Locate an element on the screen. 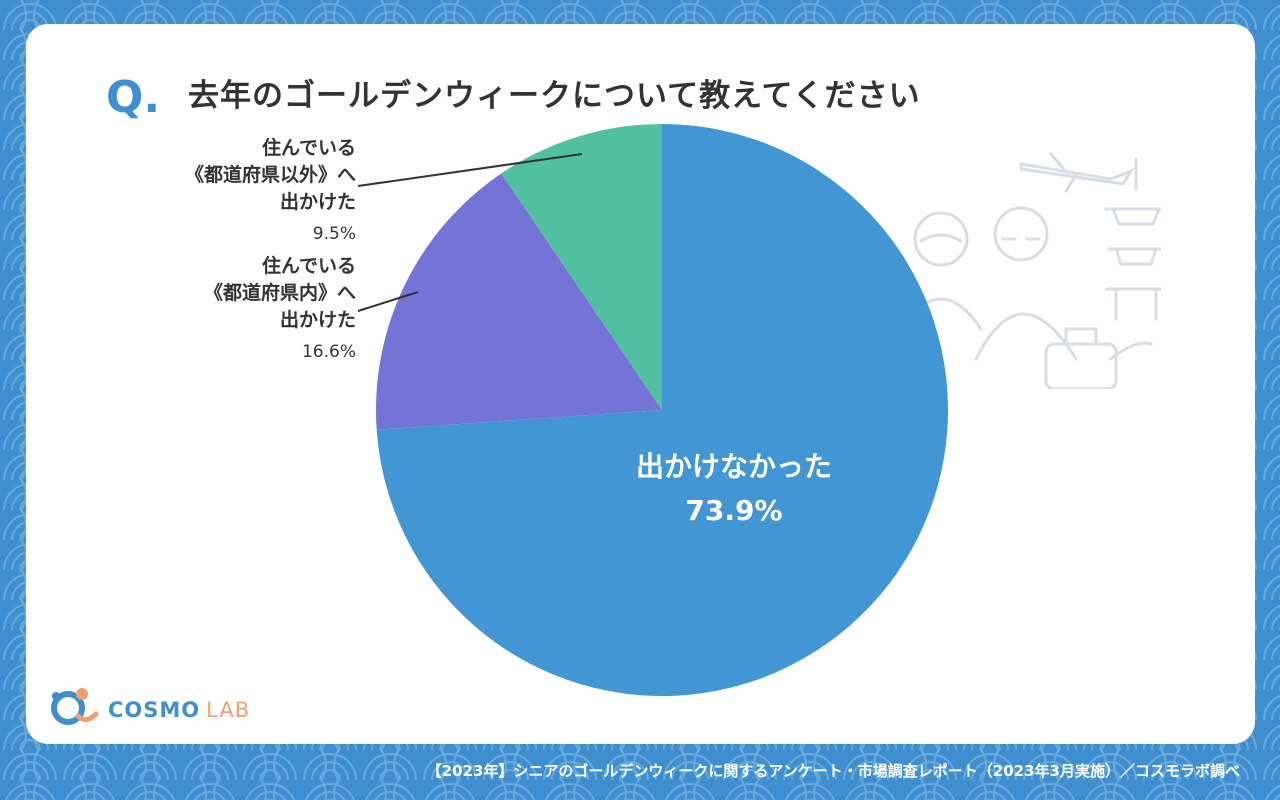 The width and height of the screenshot is (1280, 800). logo-name: COSMO is located at coordinates (154, 710).